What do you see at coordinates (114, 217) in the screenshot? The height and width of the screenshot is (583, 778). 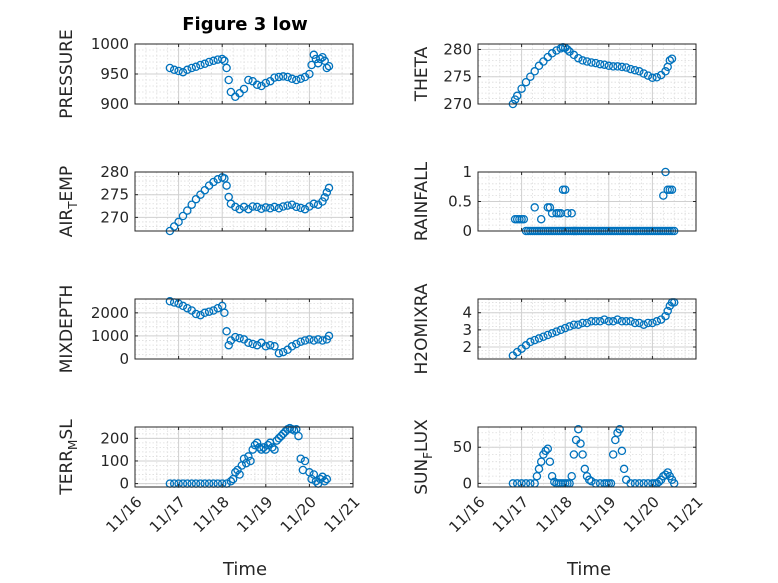 I see `y-tick-label: 270` at bounding box center [114, 217].